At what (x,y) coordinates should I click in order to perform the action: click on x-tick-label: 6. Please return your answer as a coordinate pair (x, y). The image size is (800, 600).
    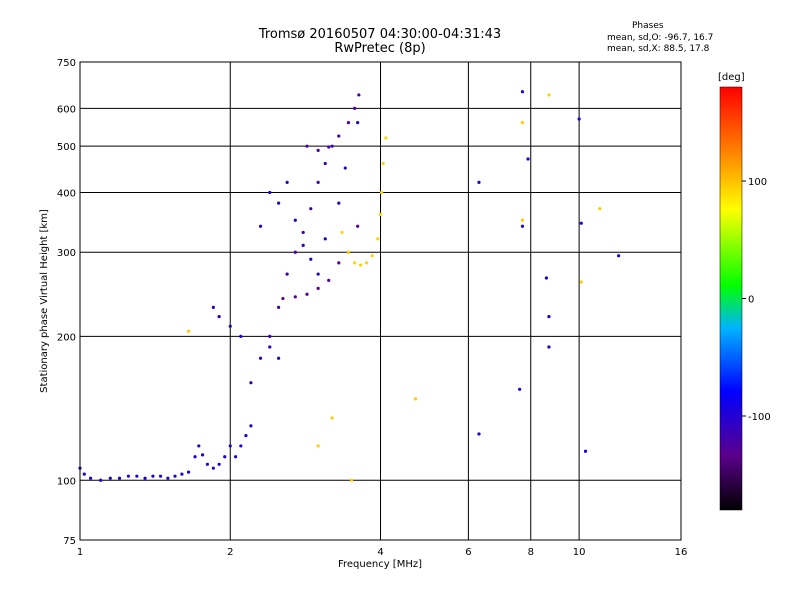
    Looking at the image, I should click on (468, 552).